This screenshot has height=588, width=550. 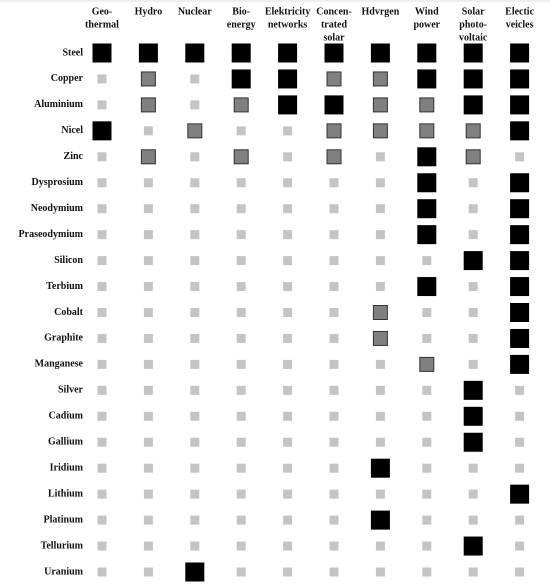 I want to click on column-header: Hydro, so click(x=149, y=11).